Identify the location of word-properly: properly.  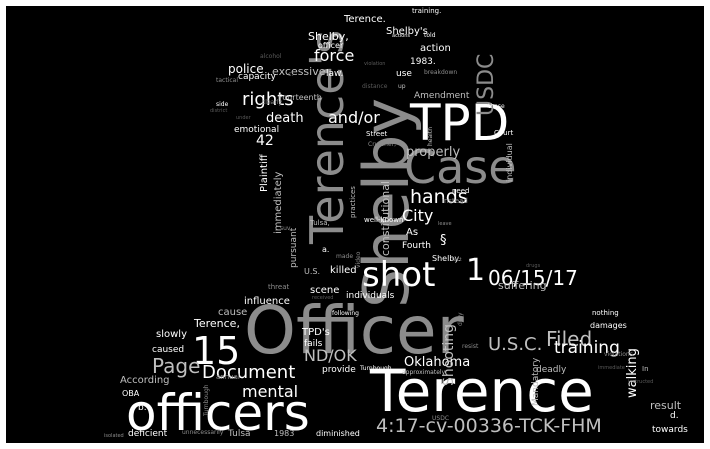
(433, 152).